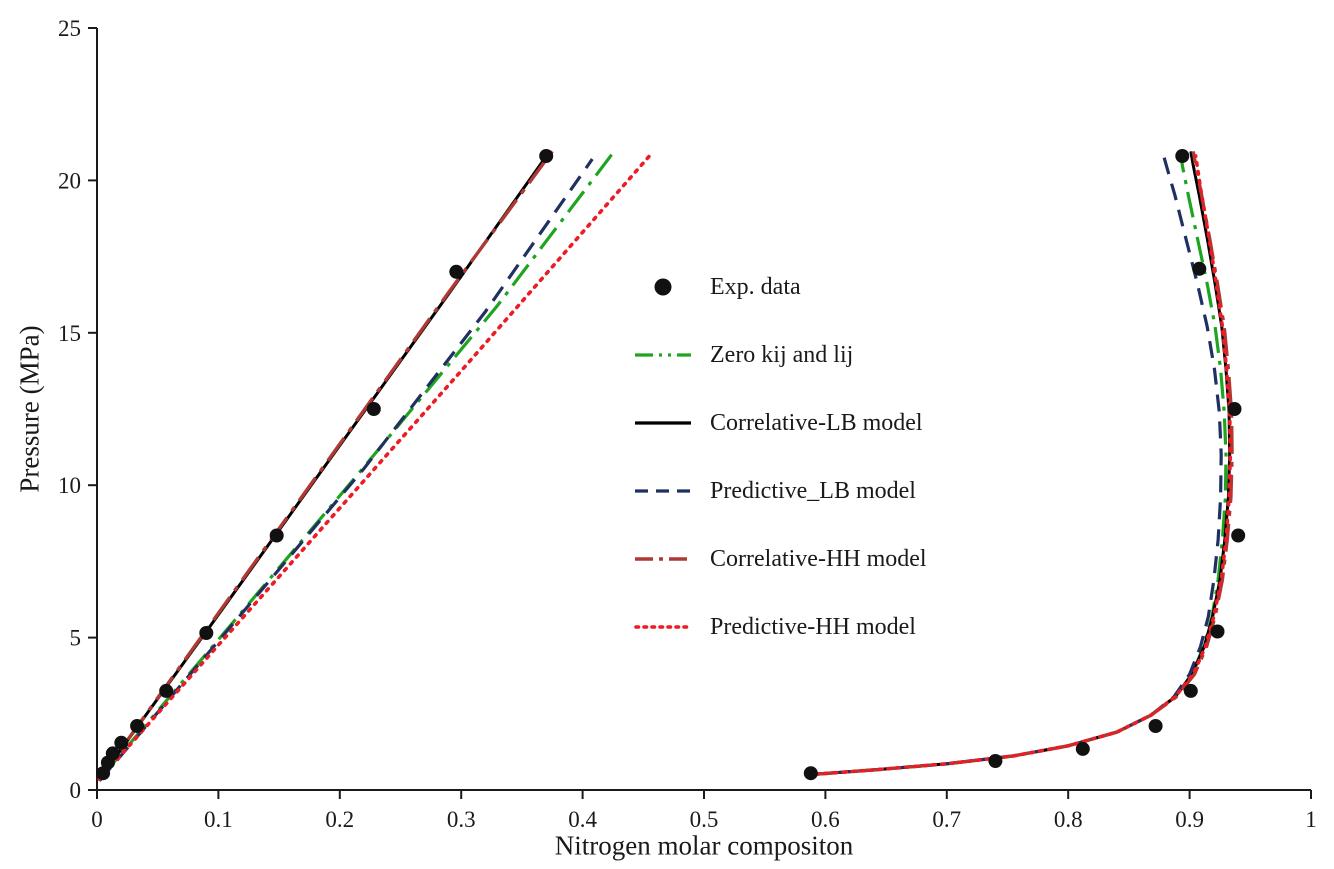 The width and height of the screenshot is (1334, 869). I want to click on legend-item-exp-data: Exp. data, so click(780, 287).